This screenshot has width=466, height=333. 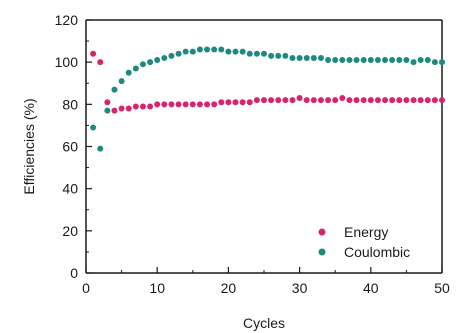 What do you see at coordinates (70, 231) in the screenshot?
I see `y-tick-label: 20` at bounding box center [70, 231].